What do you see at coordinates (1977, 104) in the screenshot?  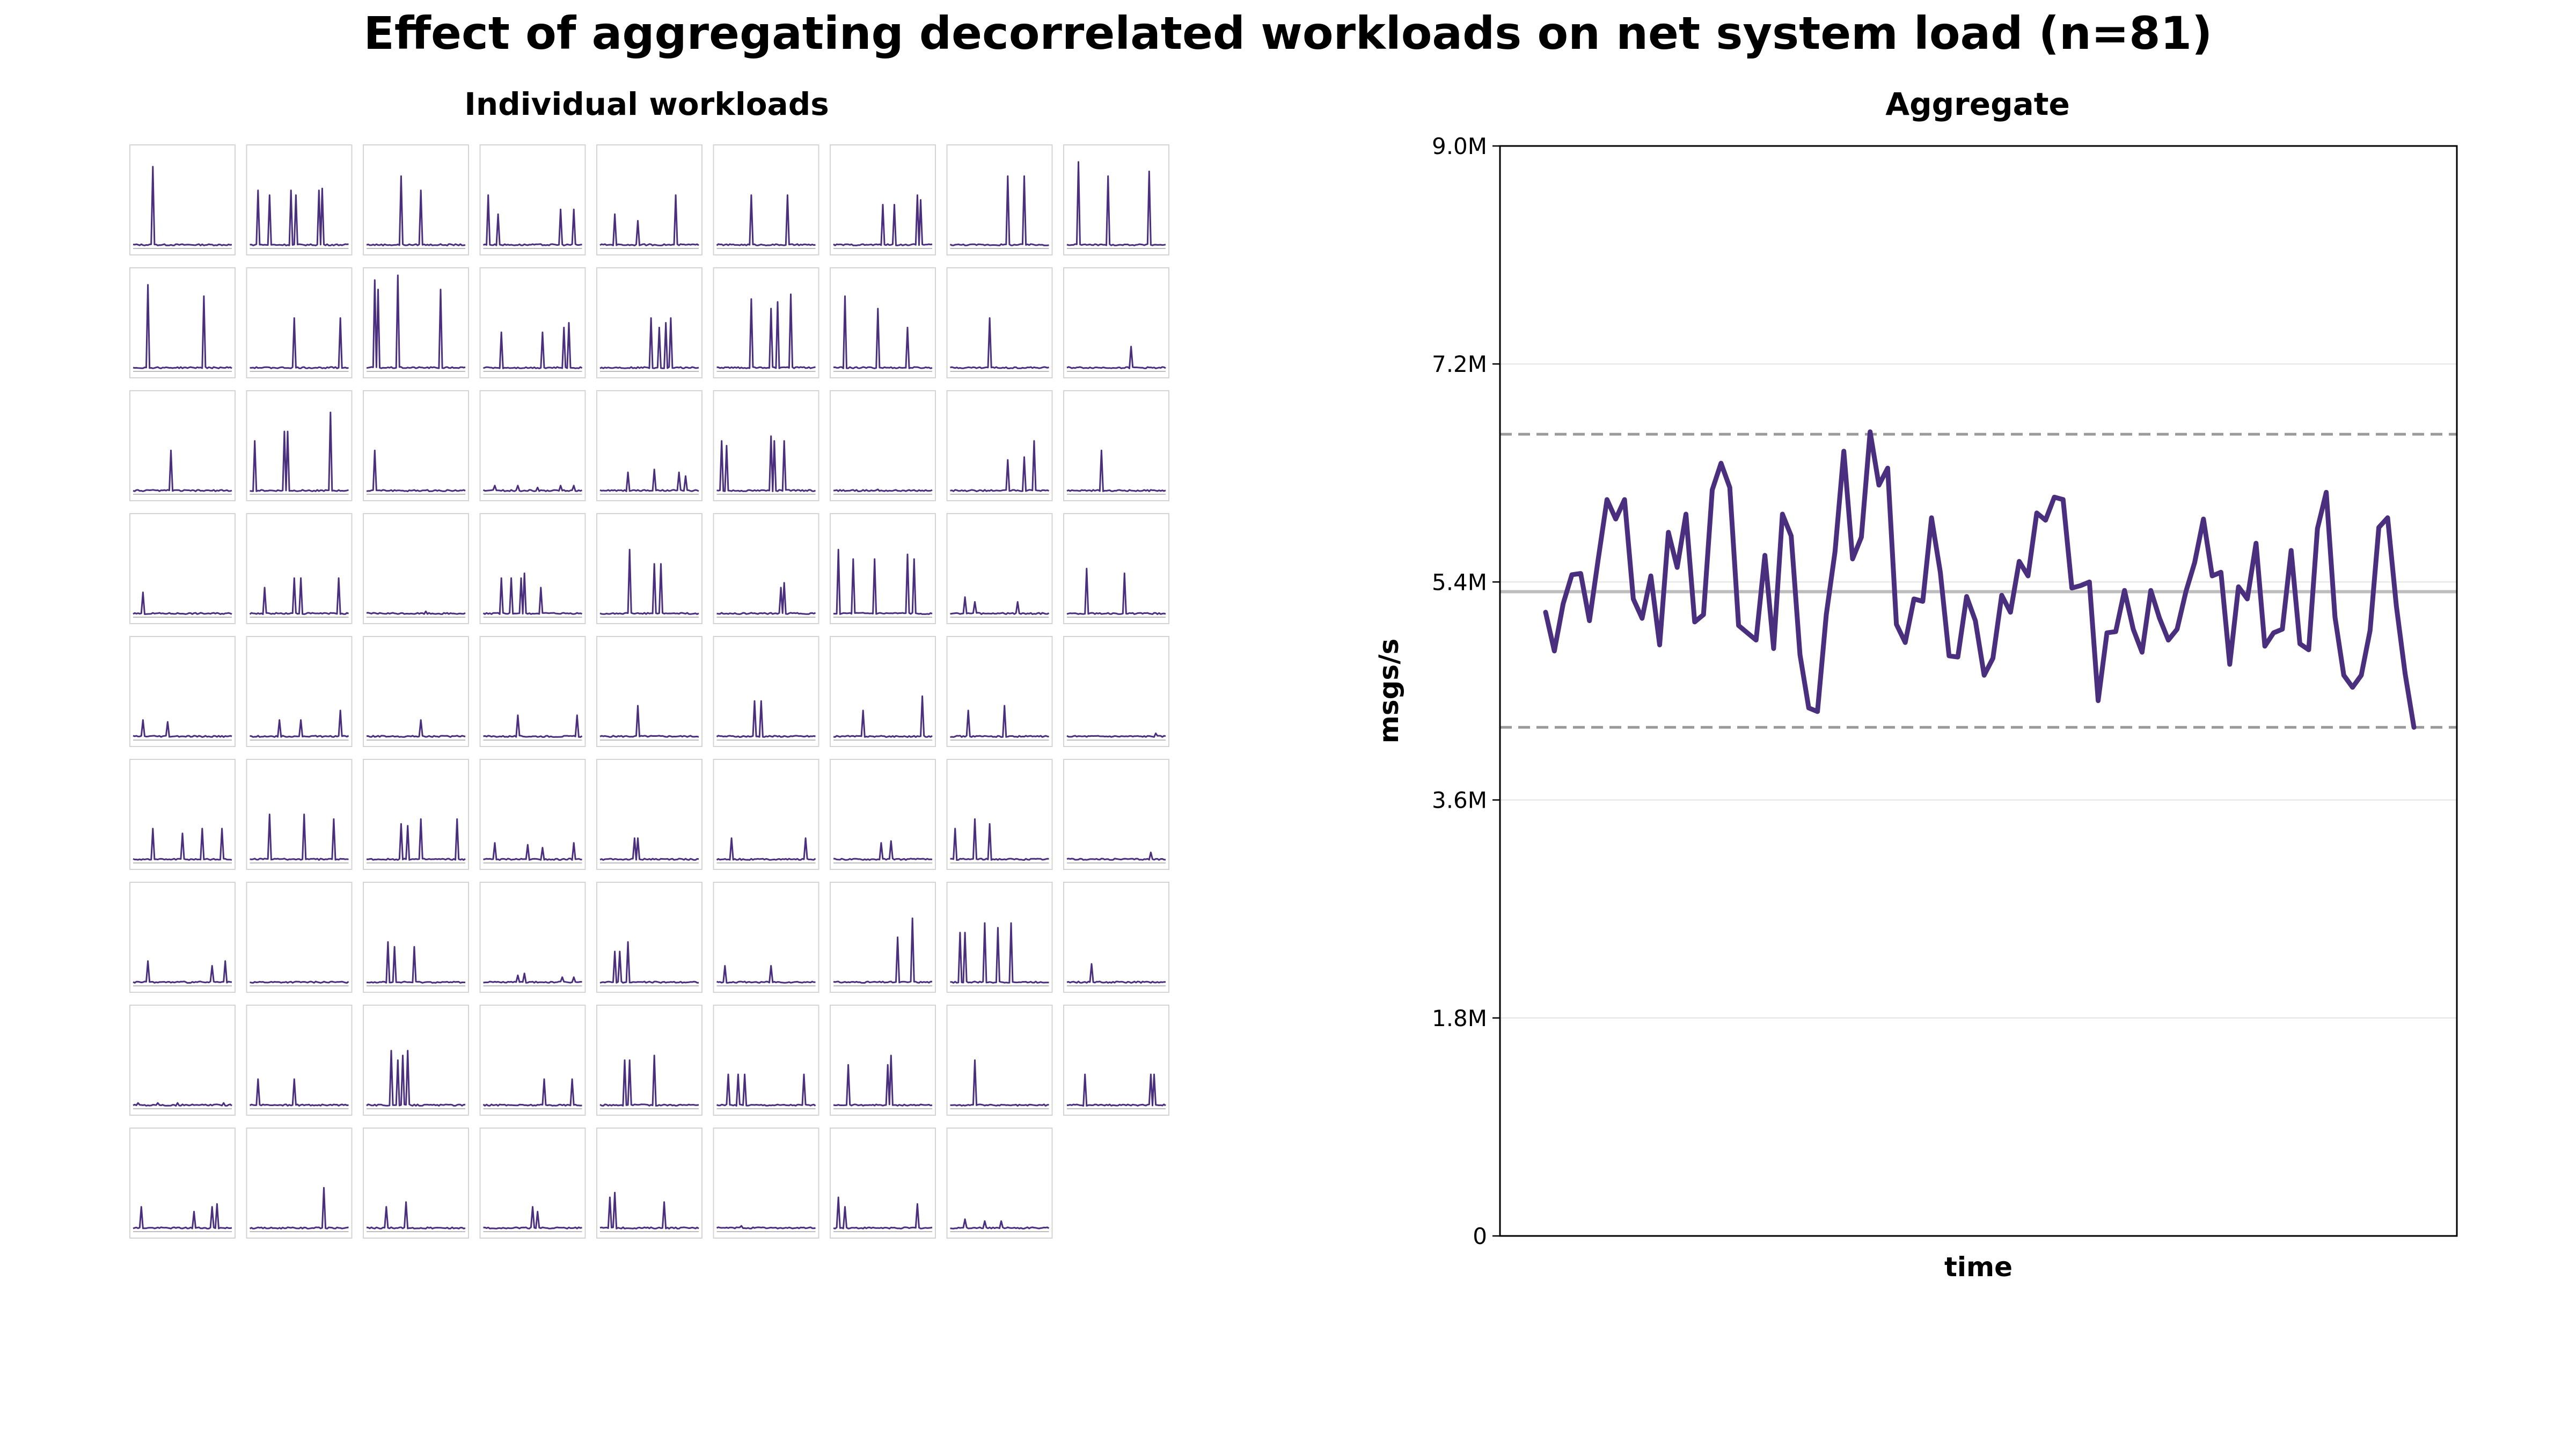 I see `aggregate-title: Aggregate` at bounding box center [1977, 104].